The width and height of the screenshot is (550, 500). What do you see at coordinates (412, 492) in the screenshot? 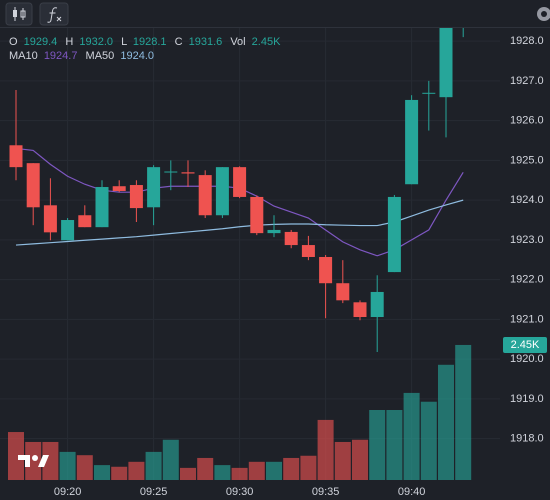
I see `x-tick-label: 09:40` at bounding box center [412, 492].